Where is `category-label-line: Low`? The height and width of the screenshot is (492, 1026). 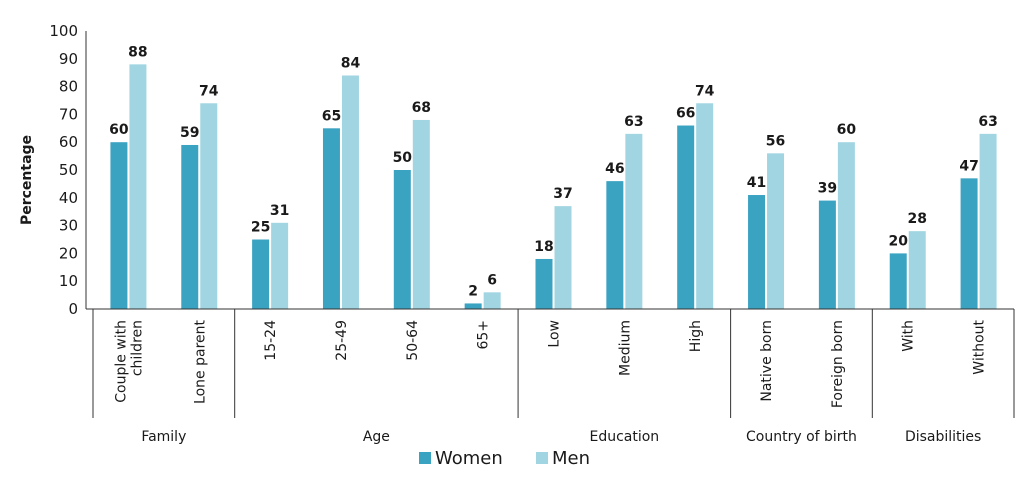
category-label-line: Low is located at coordinates (555, 334).